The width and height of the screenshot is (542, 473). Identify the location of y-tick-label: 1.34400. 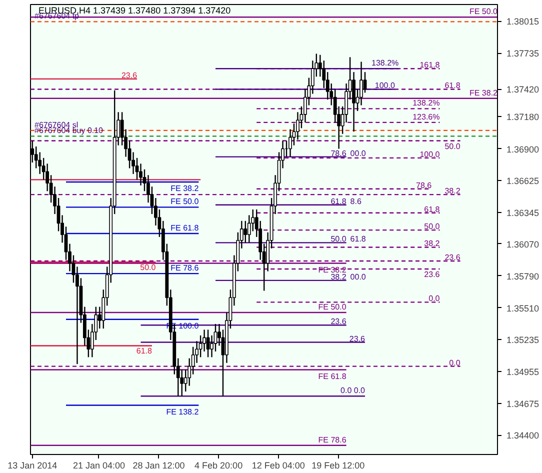
(523, 435).